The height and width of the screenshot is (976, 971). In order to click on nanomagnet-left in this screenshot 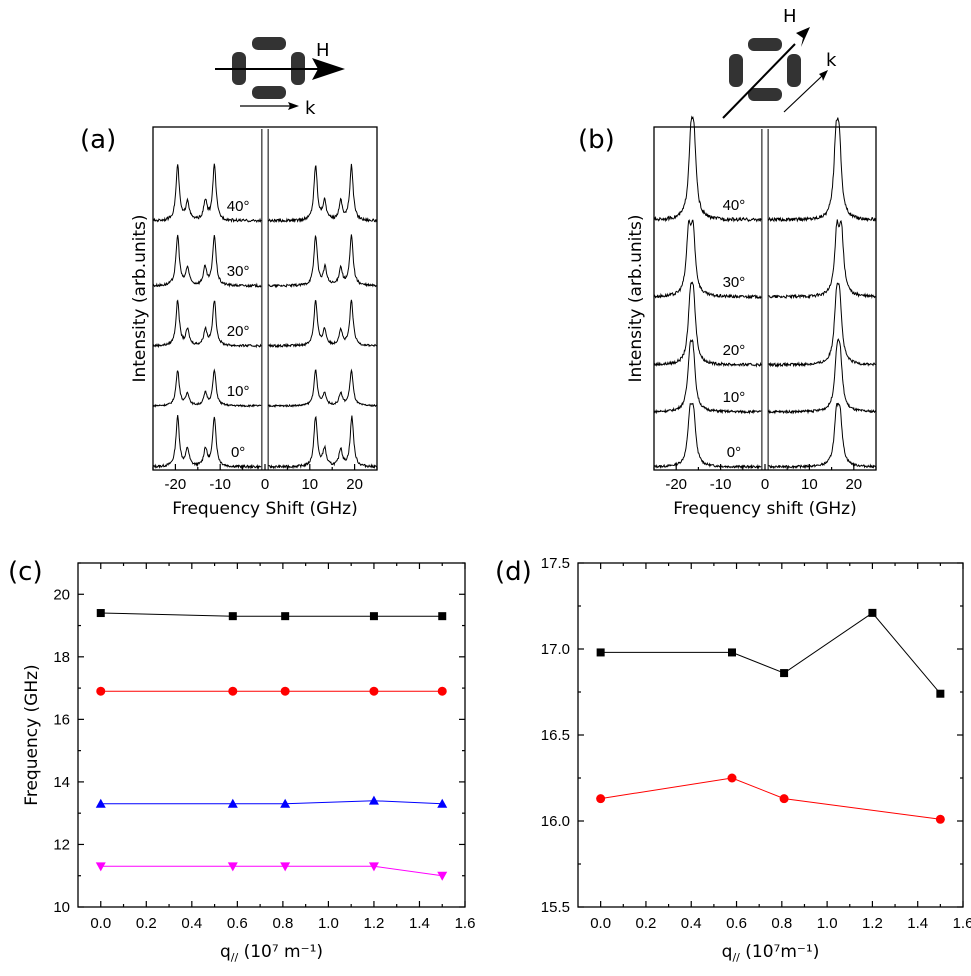, I will do `click(736, 70)`.